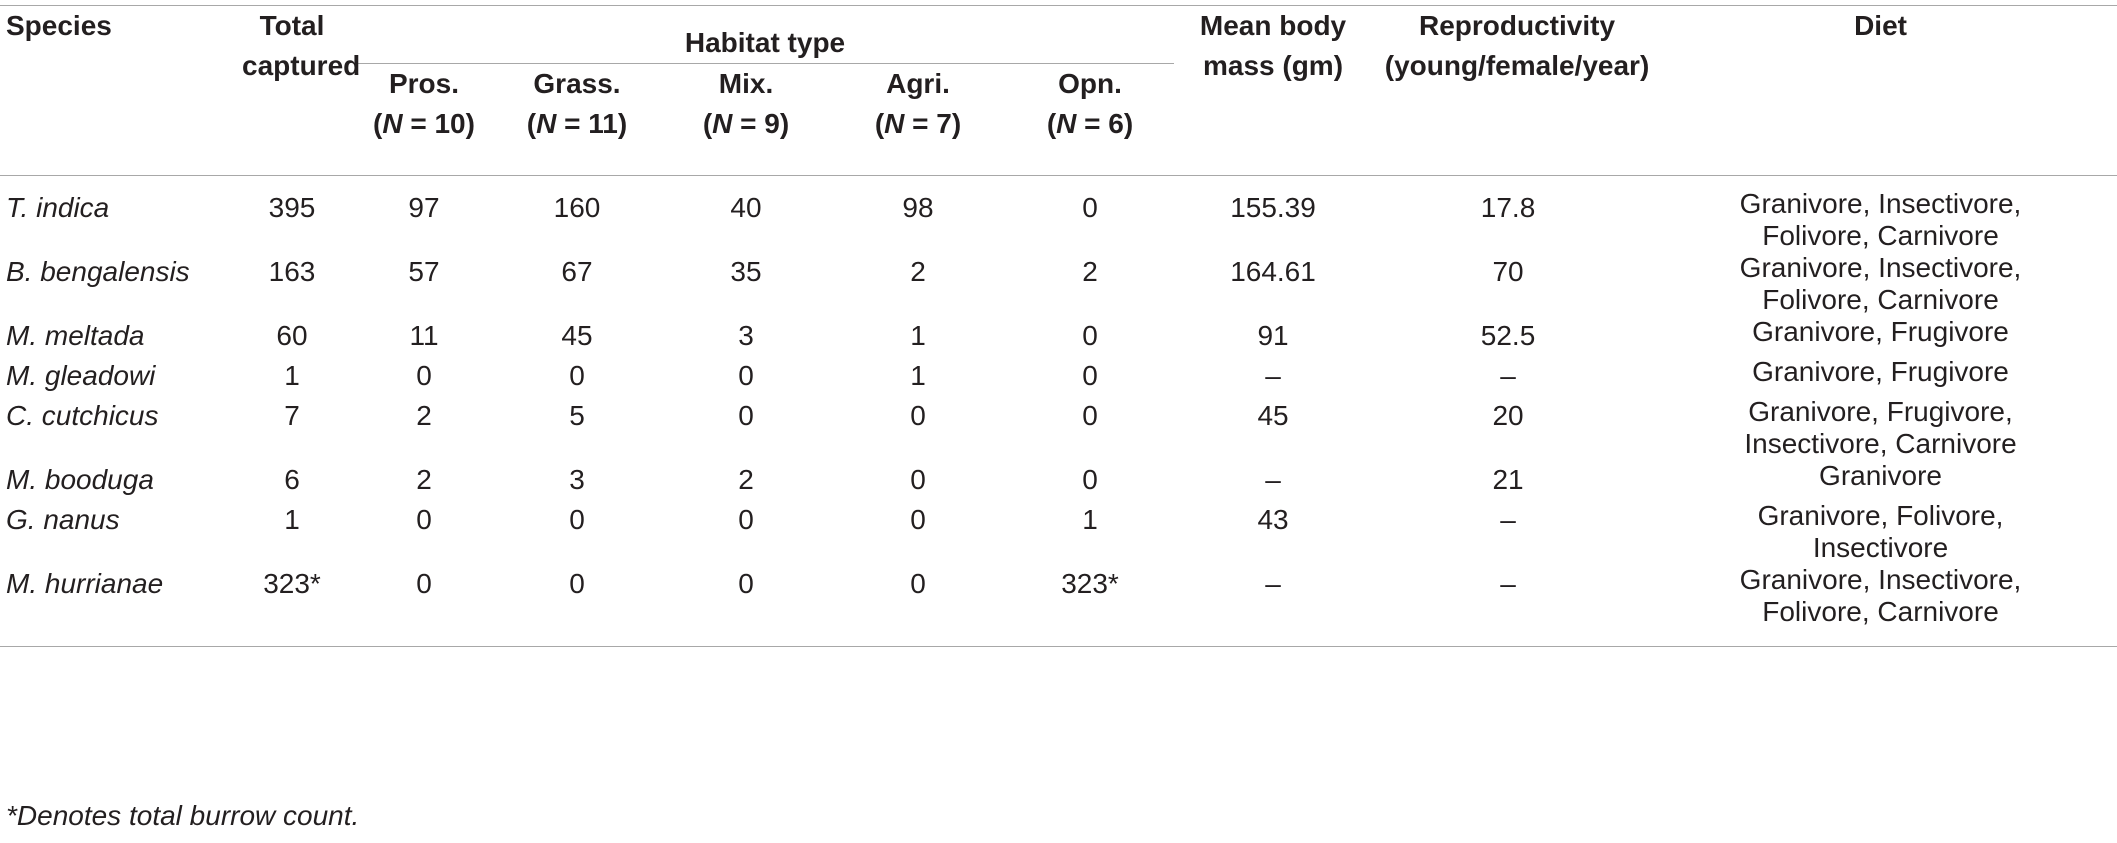  I want to click on habitat-header-grass: Grass. (N = 11), so click(577, 120).